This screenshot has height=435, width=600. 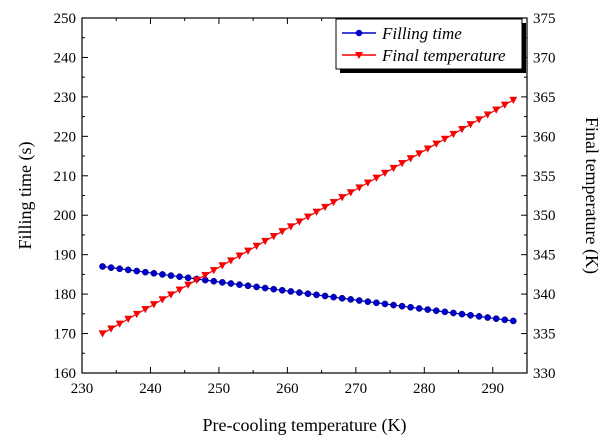 What do you see at coordinates (429, 44) in the screenshot?
I see `legend-box` at bounding box center [429, 44].